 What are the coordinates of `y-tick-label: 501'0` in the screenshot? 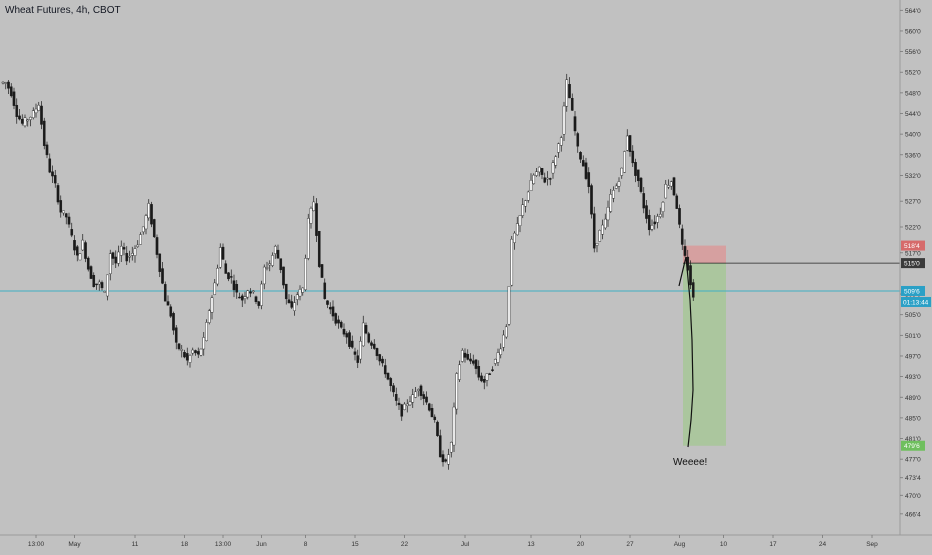 It's located at (913, 336).